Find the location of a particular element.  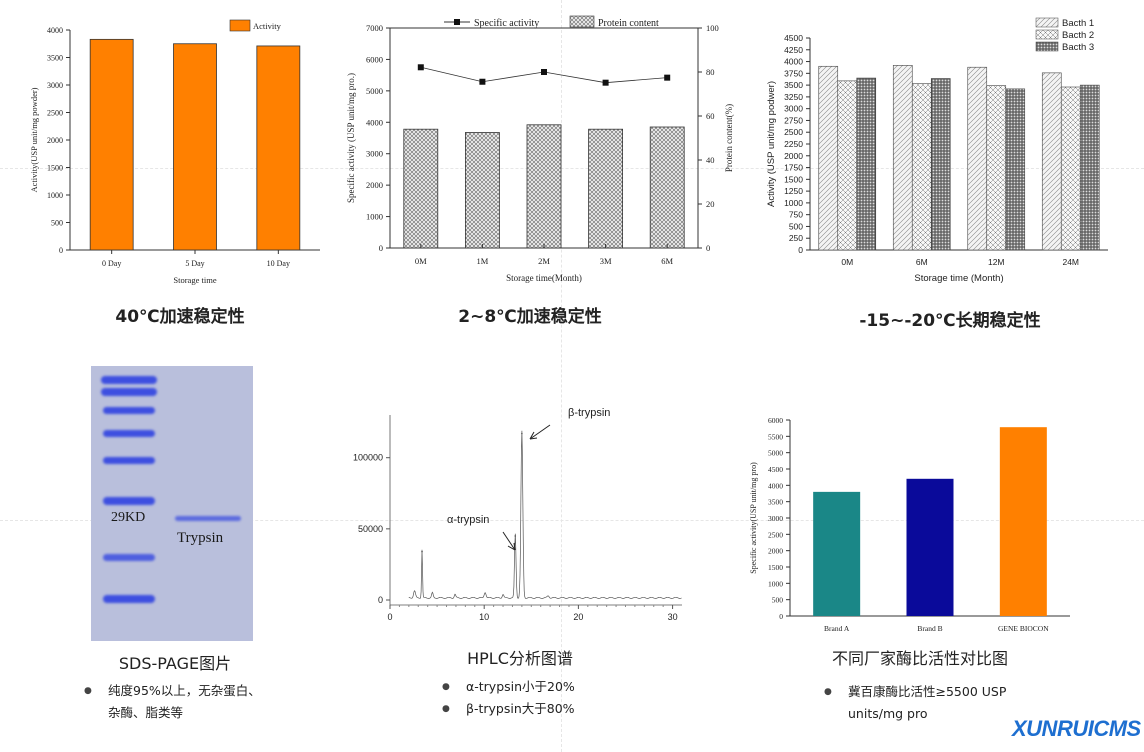

chromatogram-trace is located at coordinates (545, 514).